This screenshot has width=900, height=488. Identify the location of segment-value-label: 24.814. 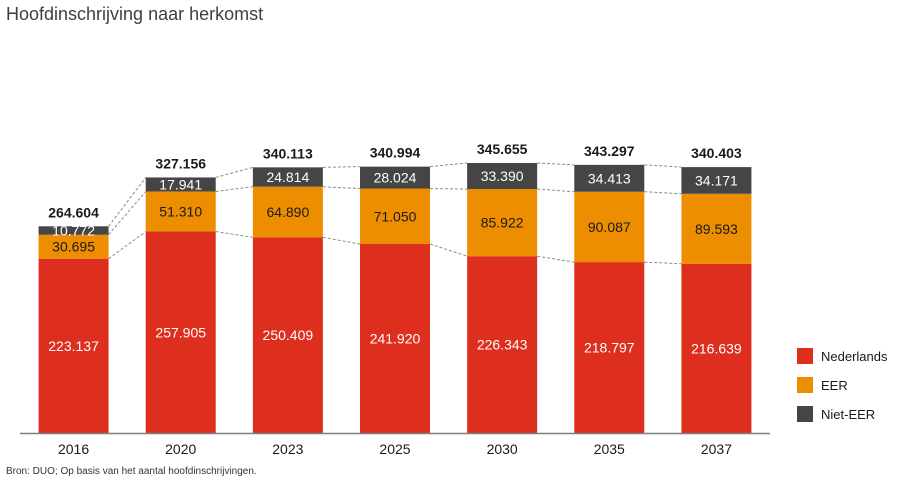
(287, 177).